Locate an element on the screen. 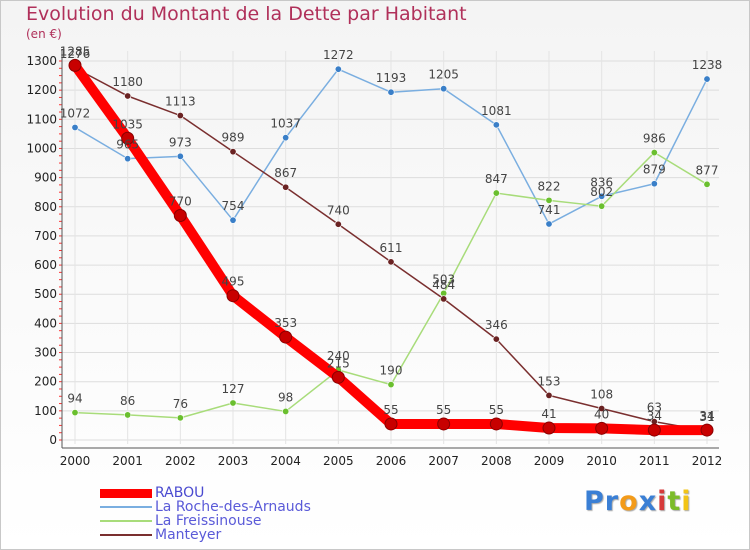 Image resolution: width=750 pixels, height=550 pixels. logo-letter: P is located at coordinates (594, 501).